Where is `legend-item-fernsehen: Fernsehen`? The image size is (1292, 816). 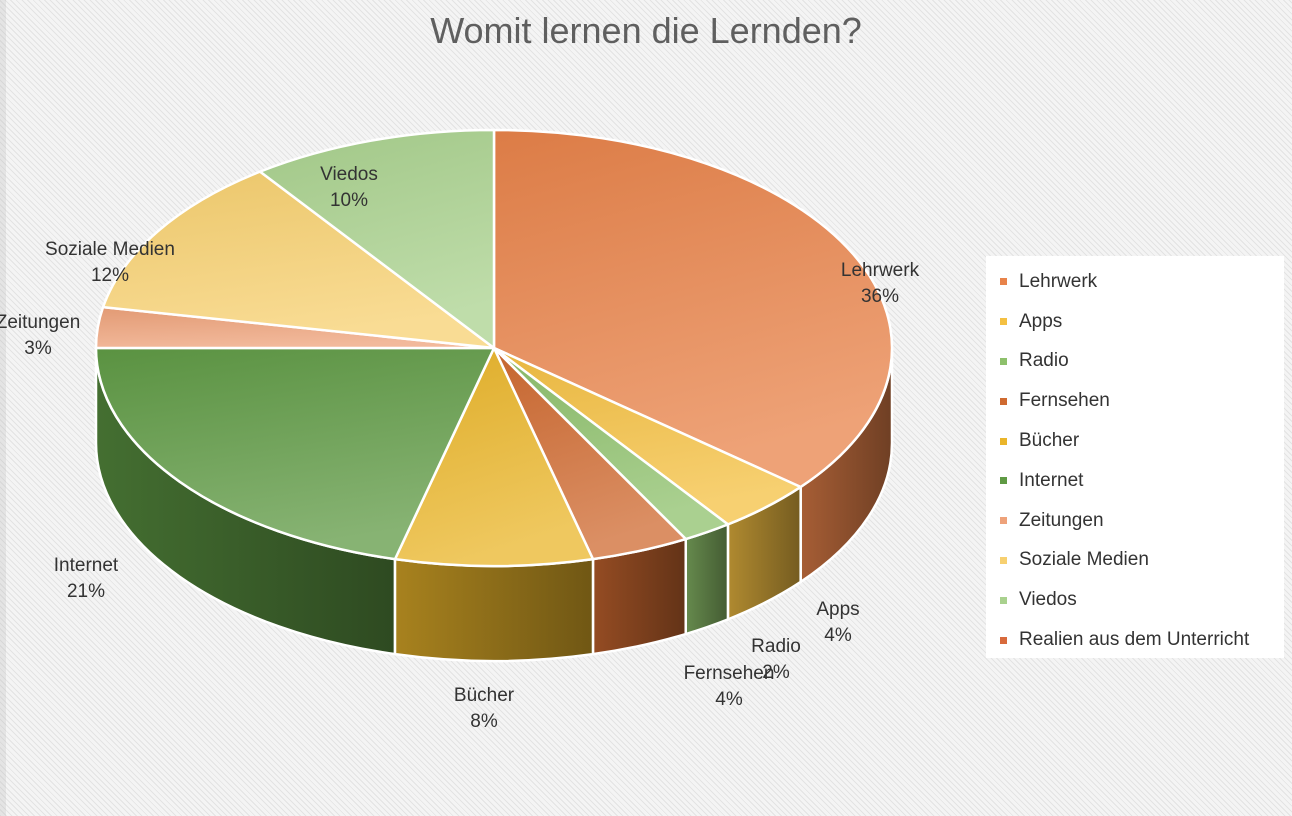 legend-item-fernsehen: Fernsehen is located at coordinates (1135, 401).